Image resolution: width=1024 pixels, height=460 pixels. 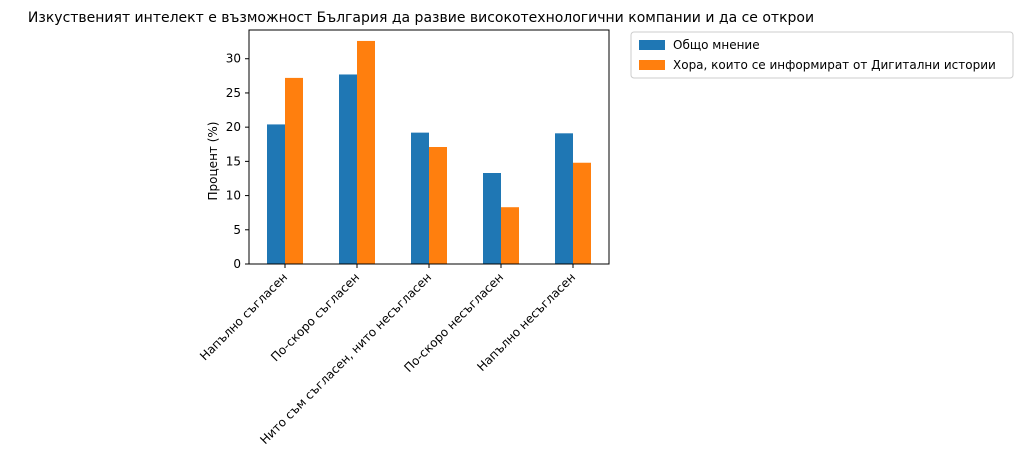 What do you see at coordinates (233, 196) in the screenshot?
I see `y-tick-label: 10` at bounding box center [233, 196].